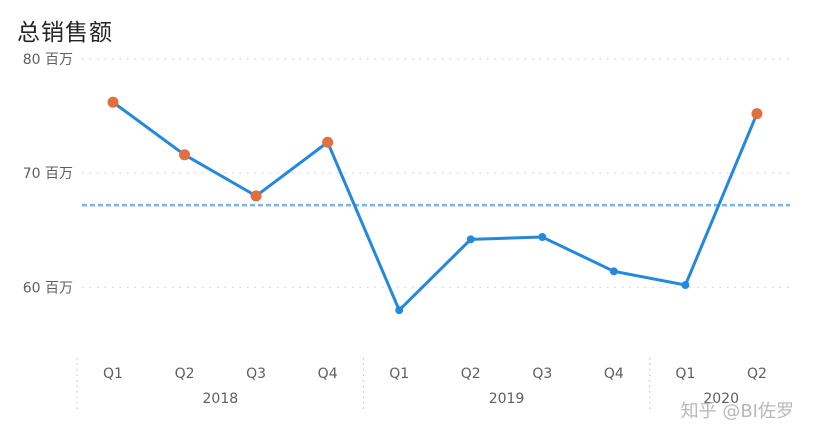  I want to click on x-group-label: 2020, so click(721, 399).